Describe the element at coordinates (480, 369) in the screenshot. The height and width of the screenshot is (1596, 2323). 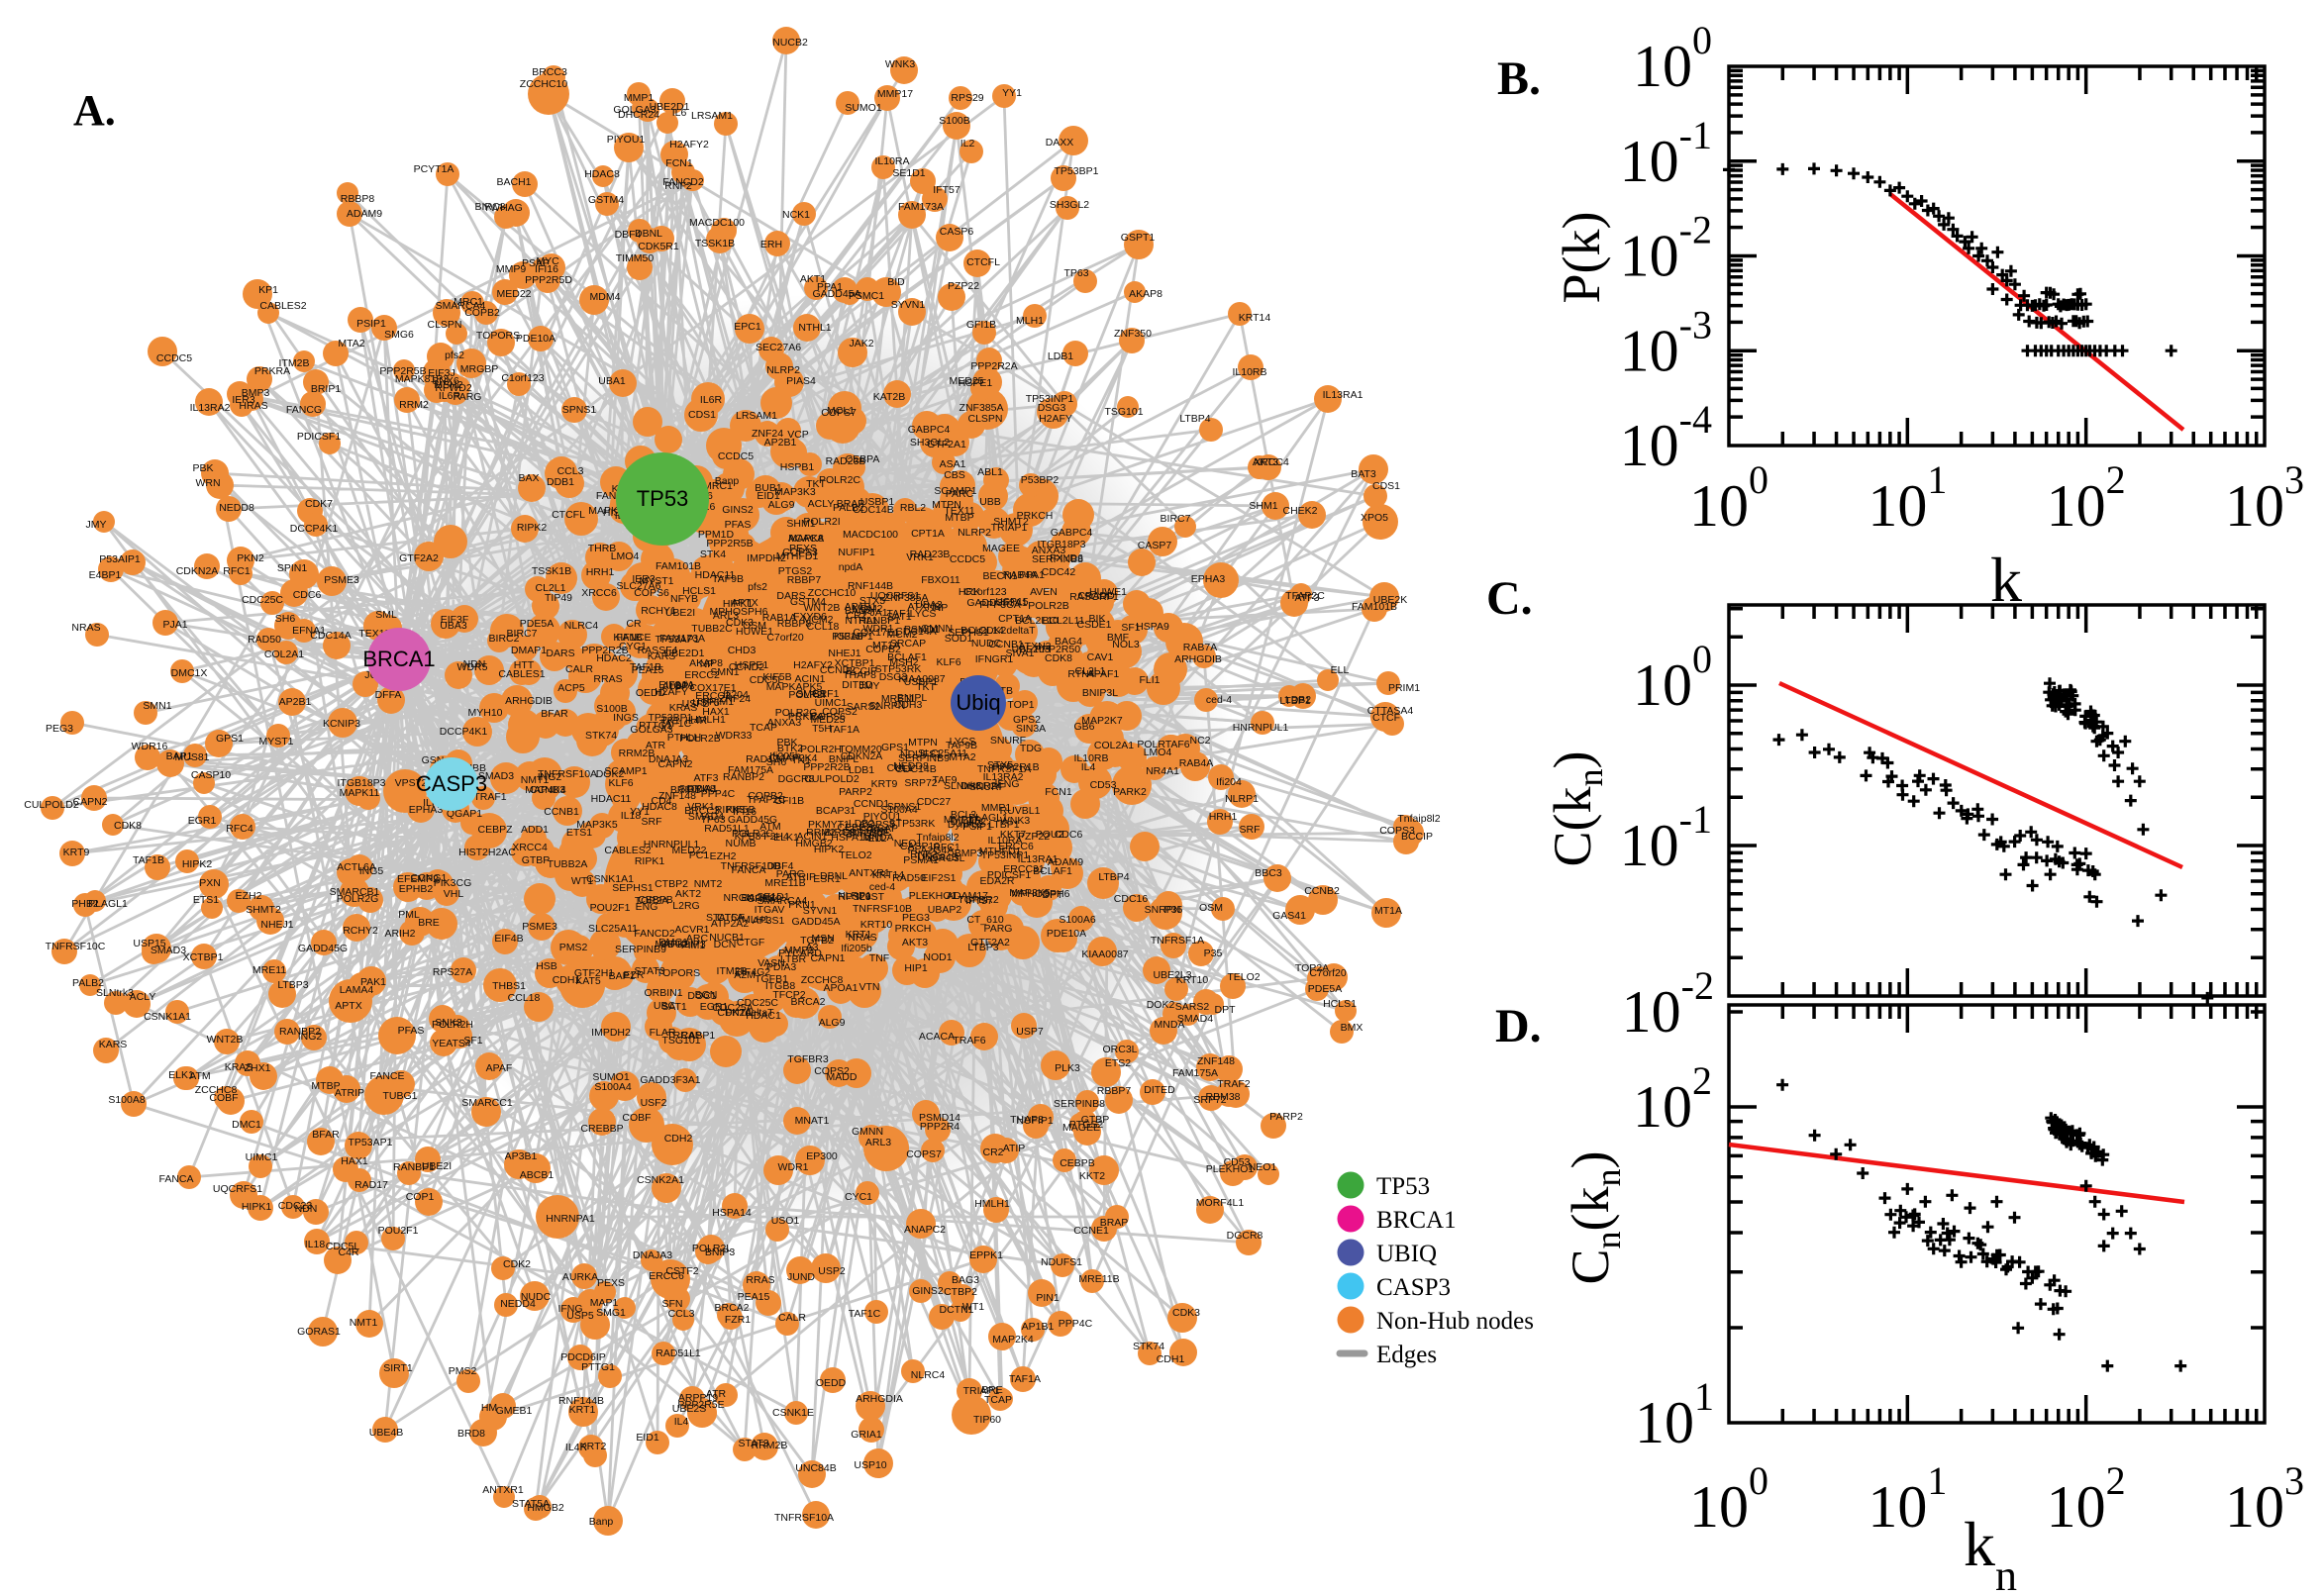
I see `svg-text: MRGBP` at that location.